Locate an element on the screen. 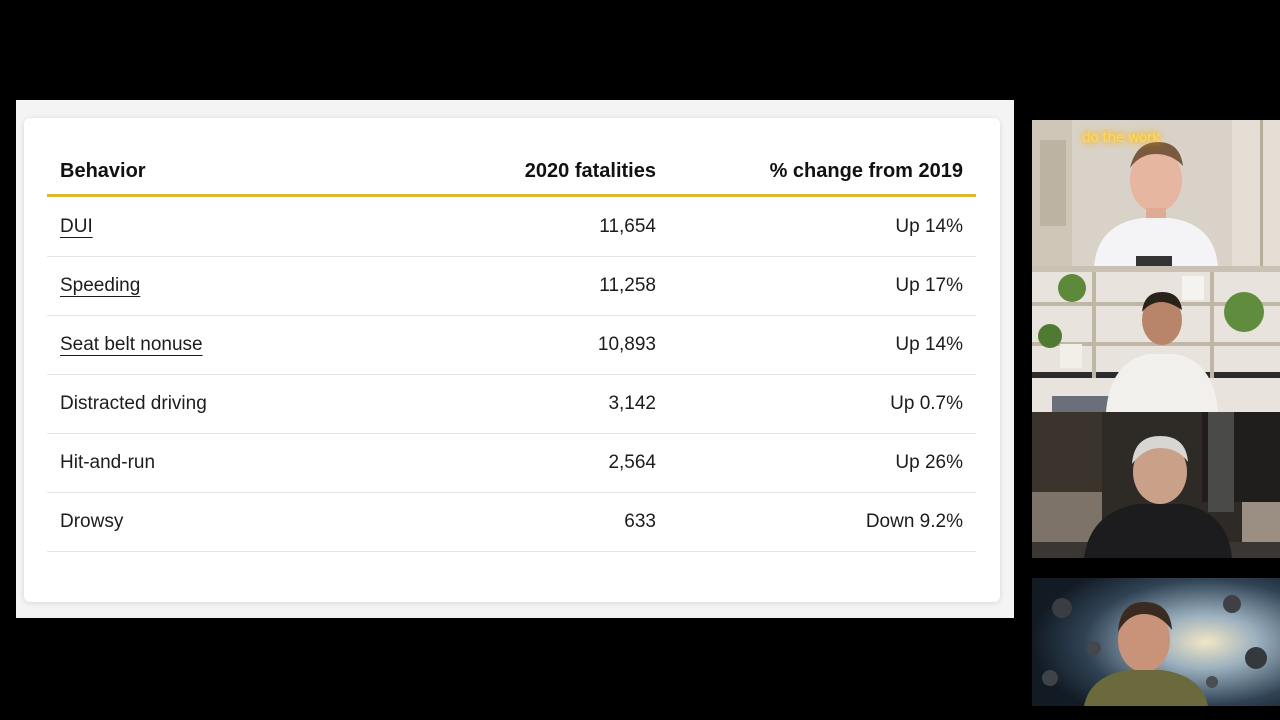 Image resolution: width=1280 pixels, height=720 pixels. change-cell: Up 0.7% is located at coordinates (822, 404).